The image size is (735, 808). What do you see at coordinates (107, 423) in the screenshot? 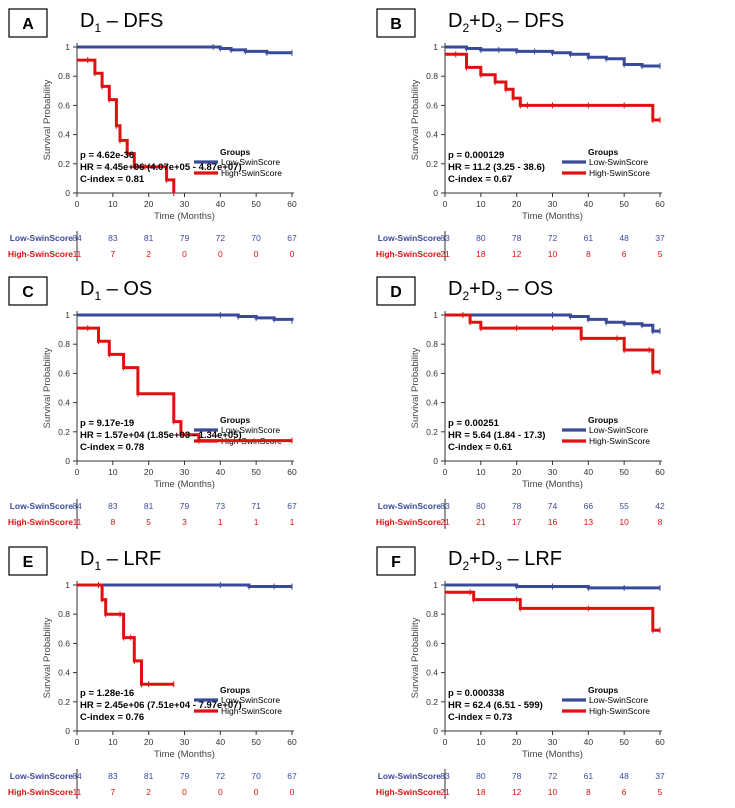
I see `stats-line-1: p = 9.17e-19` at bounding box center [107, 423].